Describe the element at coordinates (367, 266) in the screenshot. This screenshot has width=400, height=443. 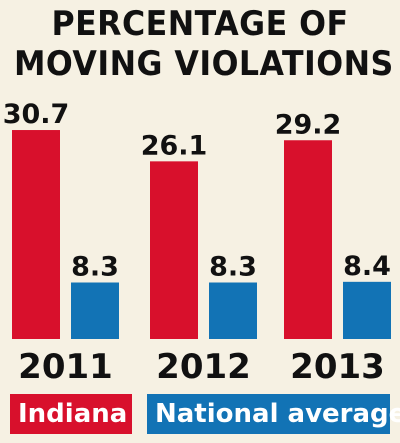
I see `value-label-national-average-2013: 8.4` at that location.